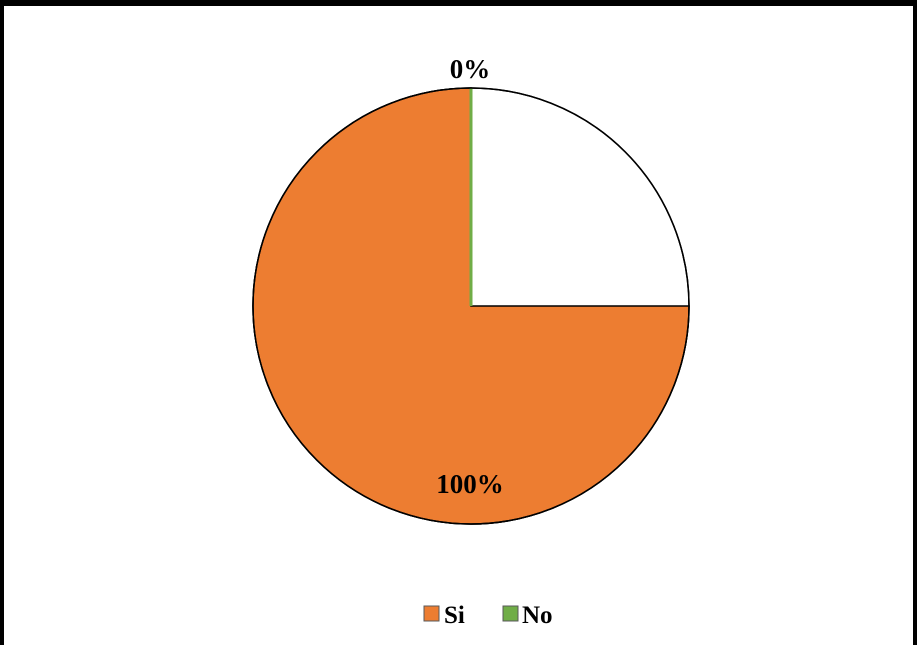 This screenshot has height=651, width=917. Describe the element at coordinates (470, 69) in the screenshot. I see `data-label-no: 0%` at that location.